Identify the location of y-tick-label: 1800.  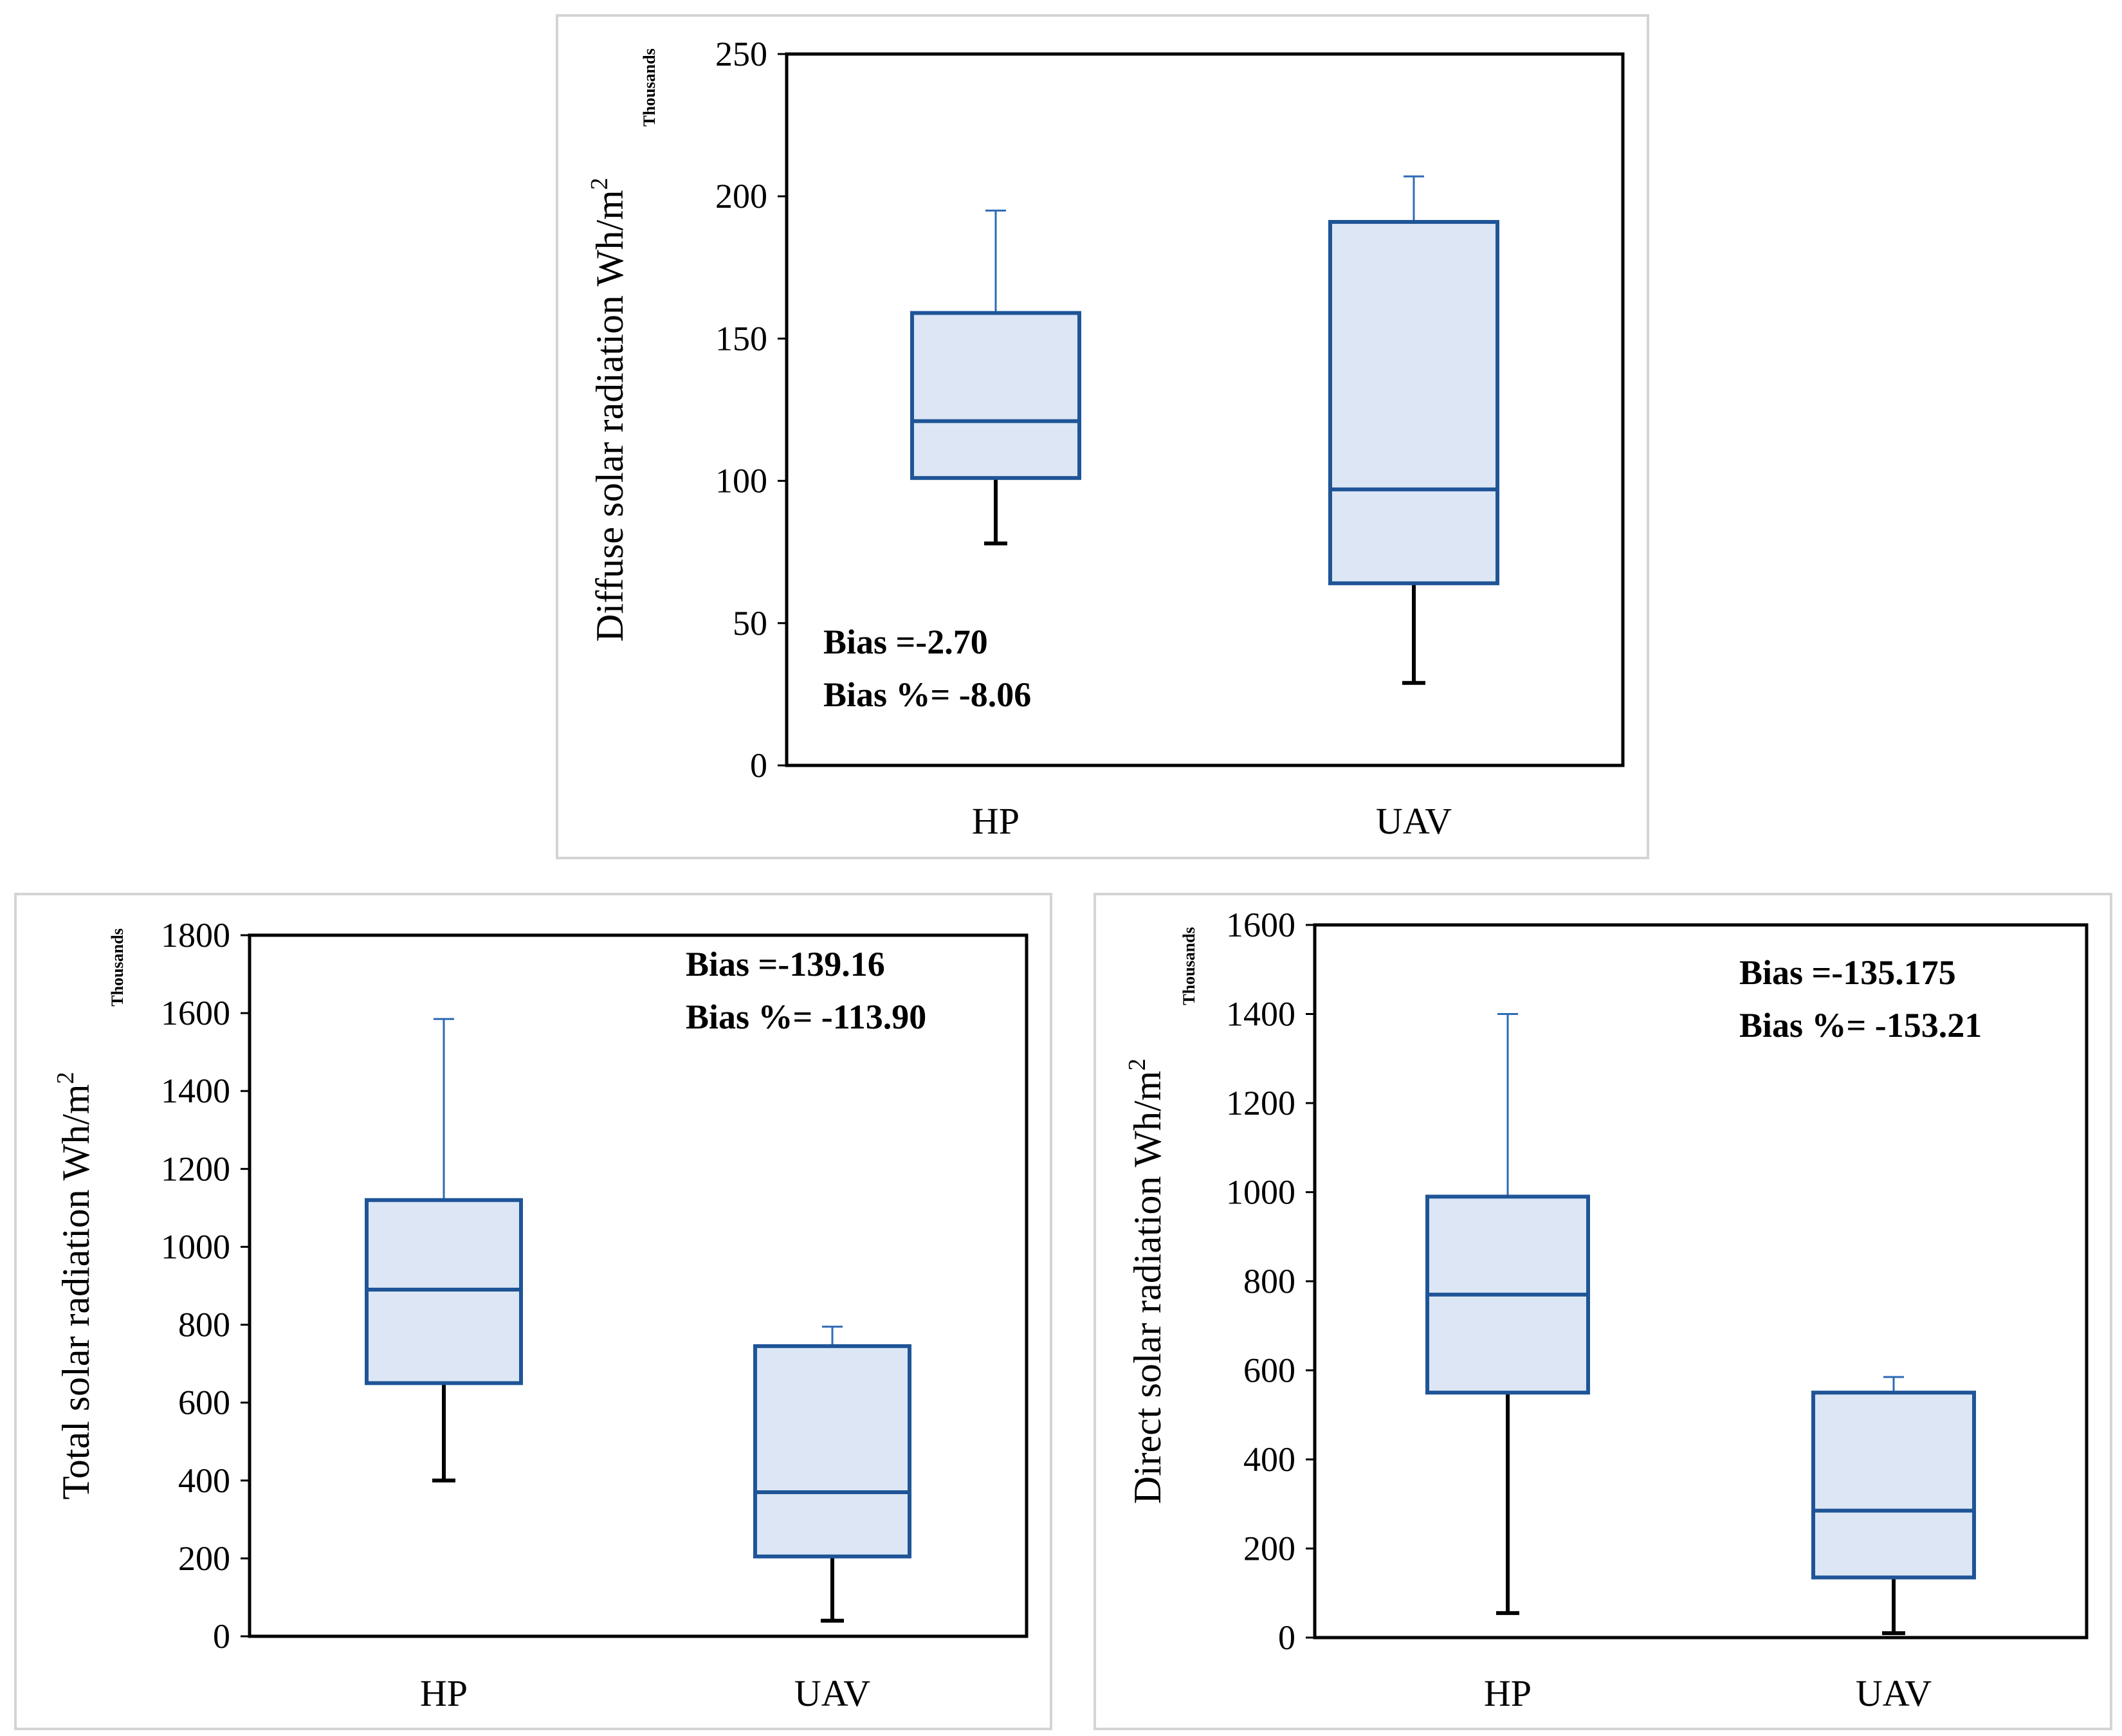
(195, 935).